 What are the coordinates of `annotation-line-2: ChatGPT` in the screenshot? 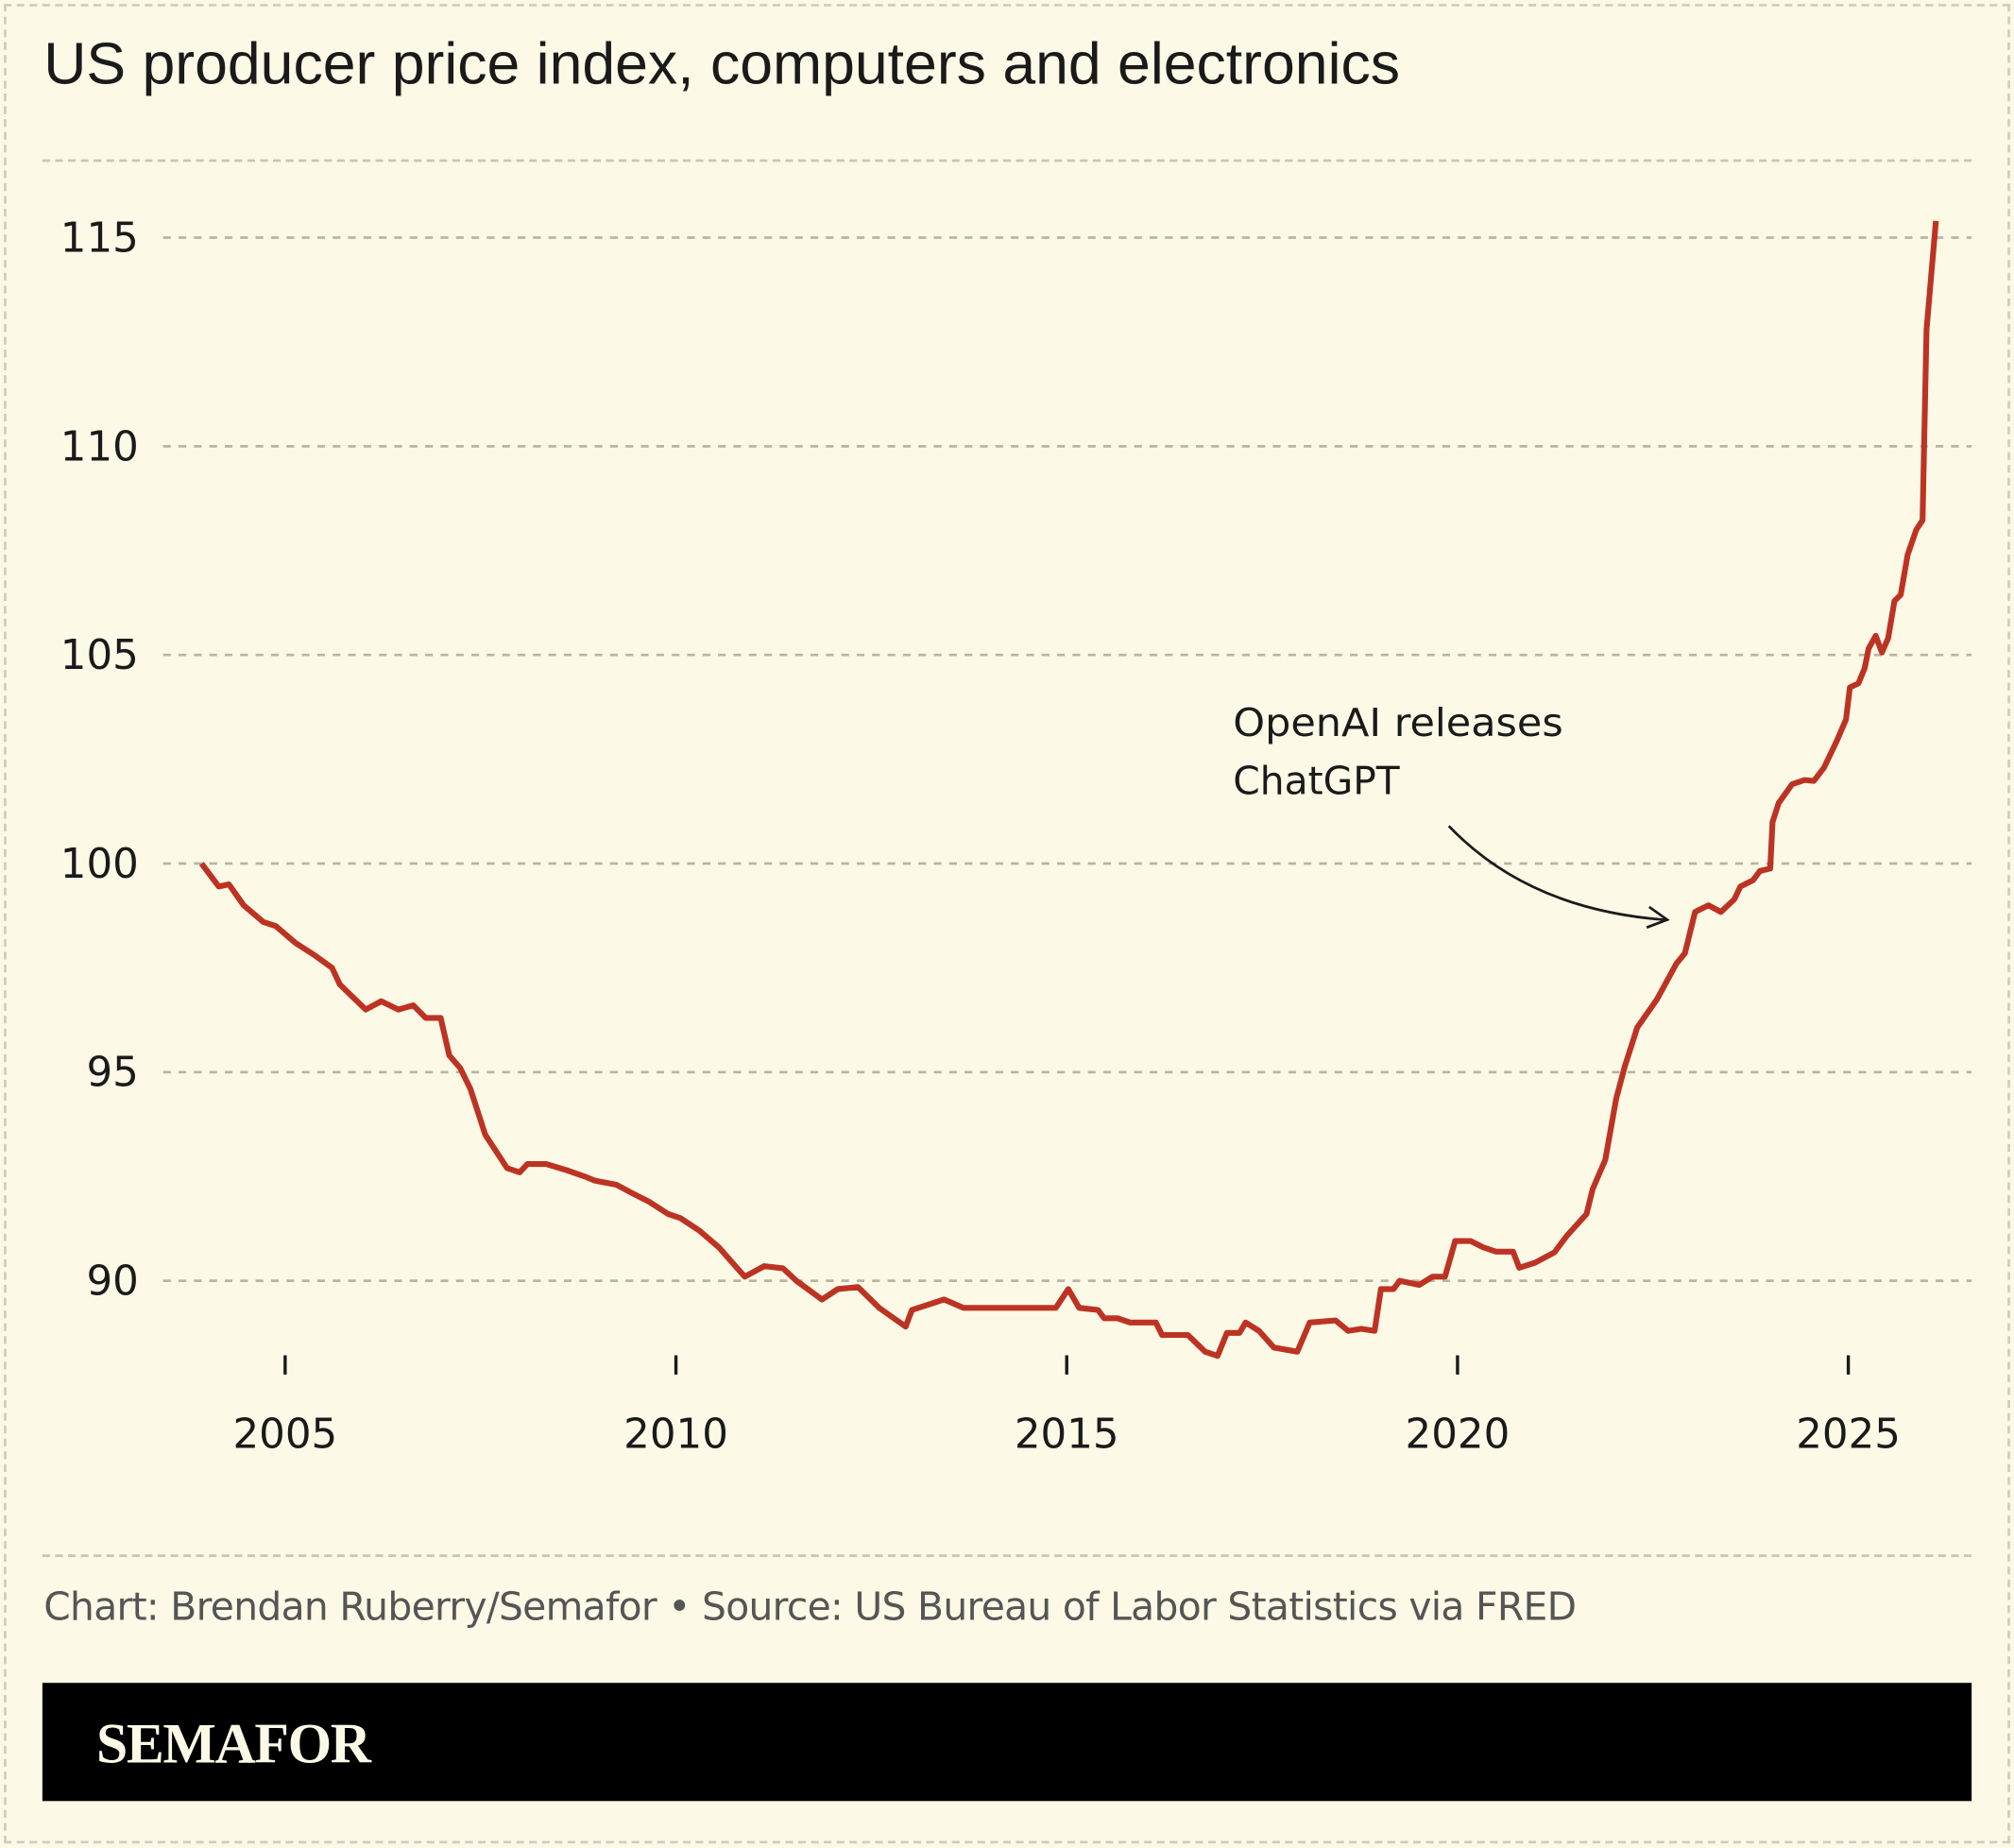 It's located at (1316, 780).